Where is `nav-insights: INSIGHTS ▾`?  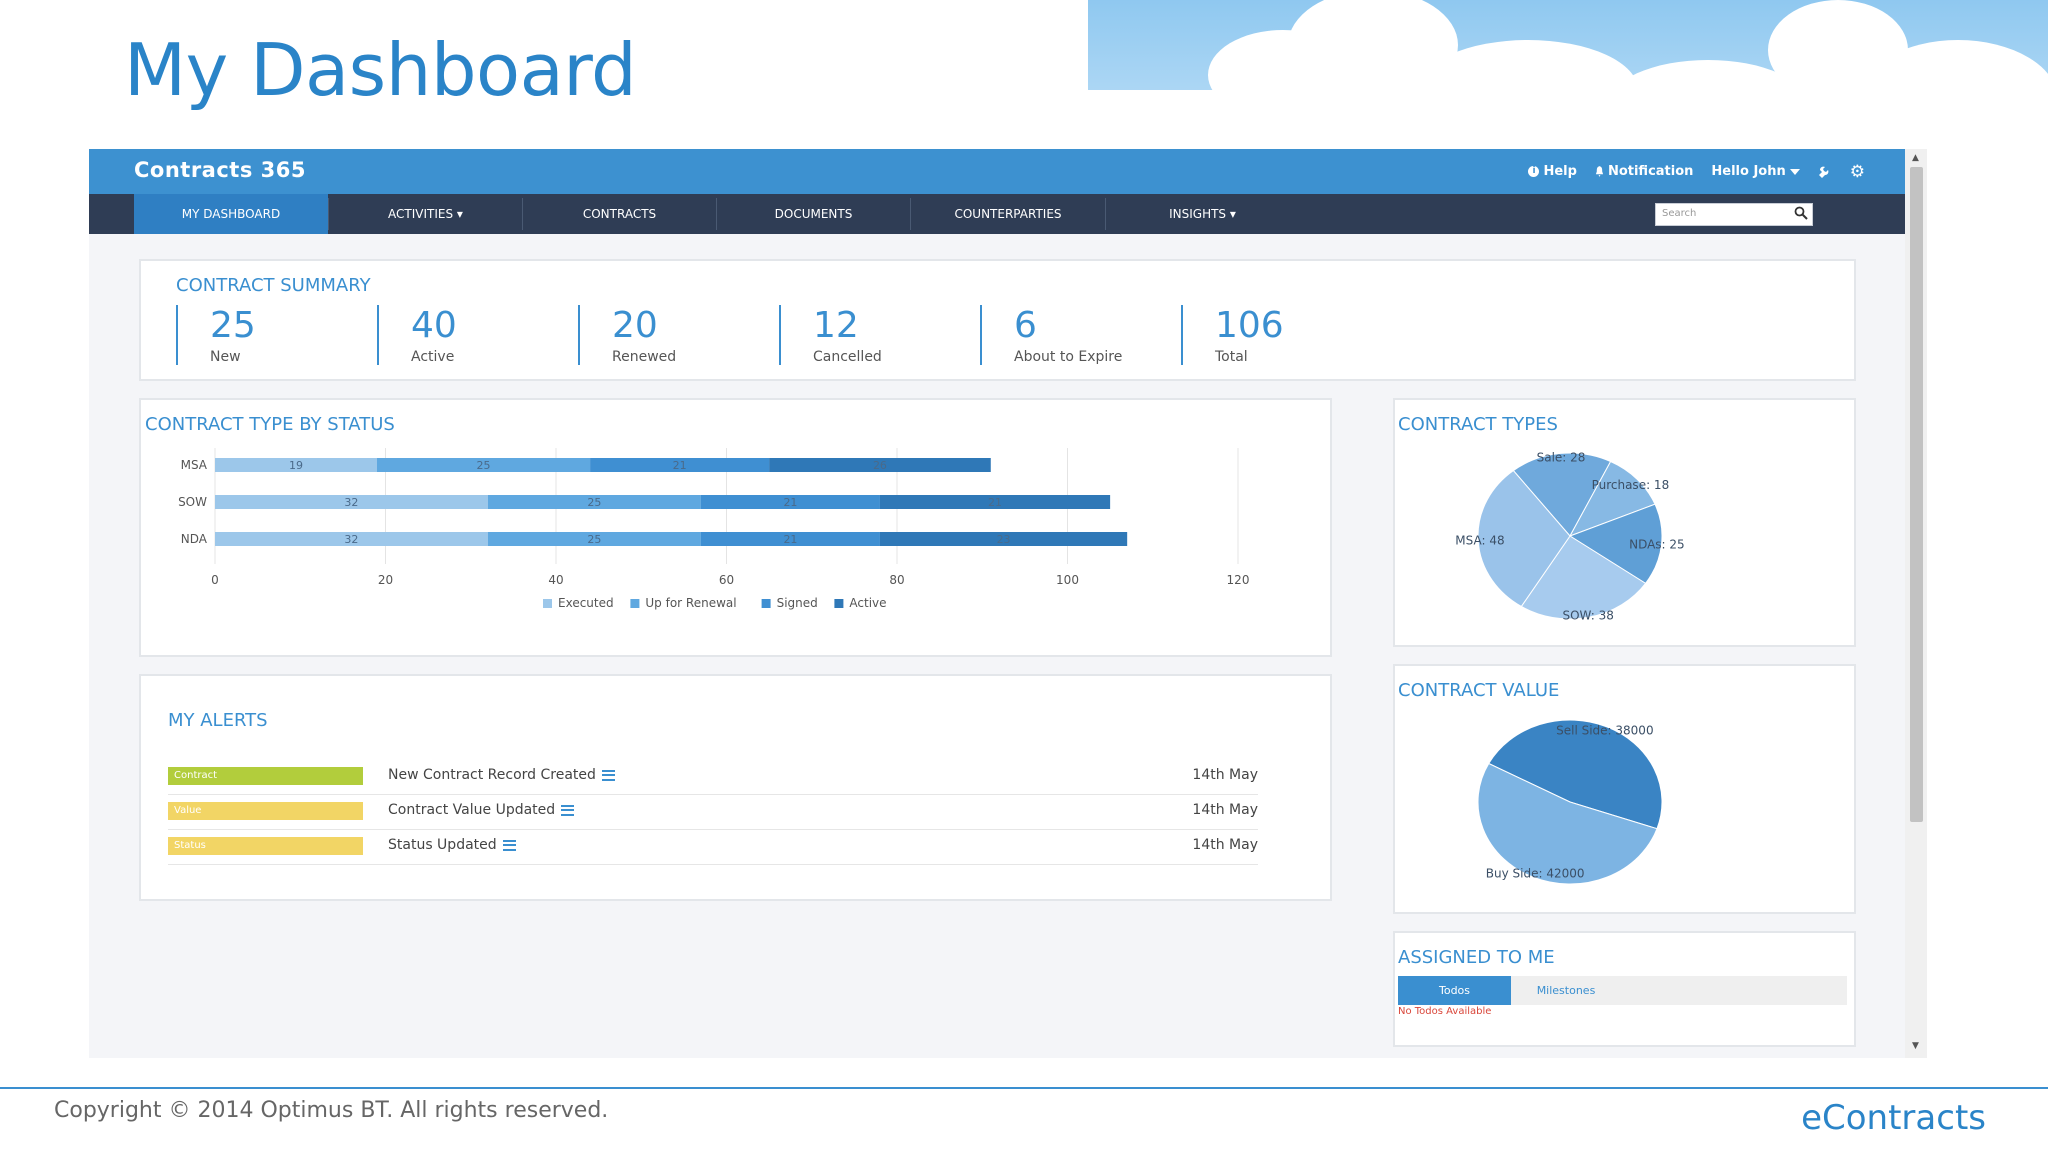
nav-insights: INSIGHTS ▾ is located at coordinates (1202, 214).